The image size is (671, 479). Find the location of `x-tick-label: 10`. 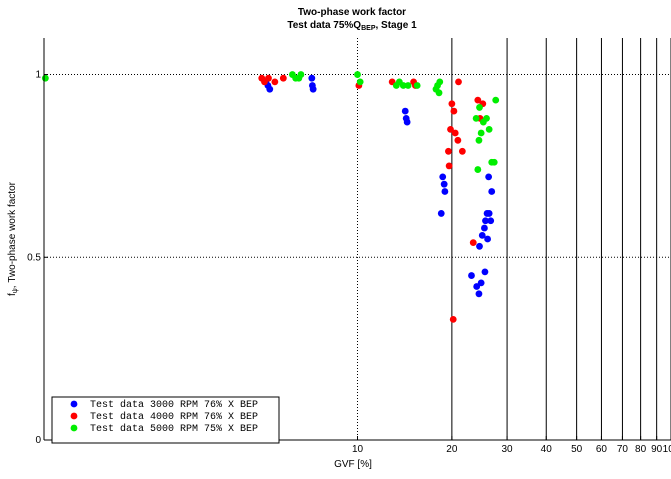

x-tick-label: 10 is located at coordinates (358, 449).